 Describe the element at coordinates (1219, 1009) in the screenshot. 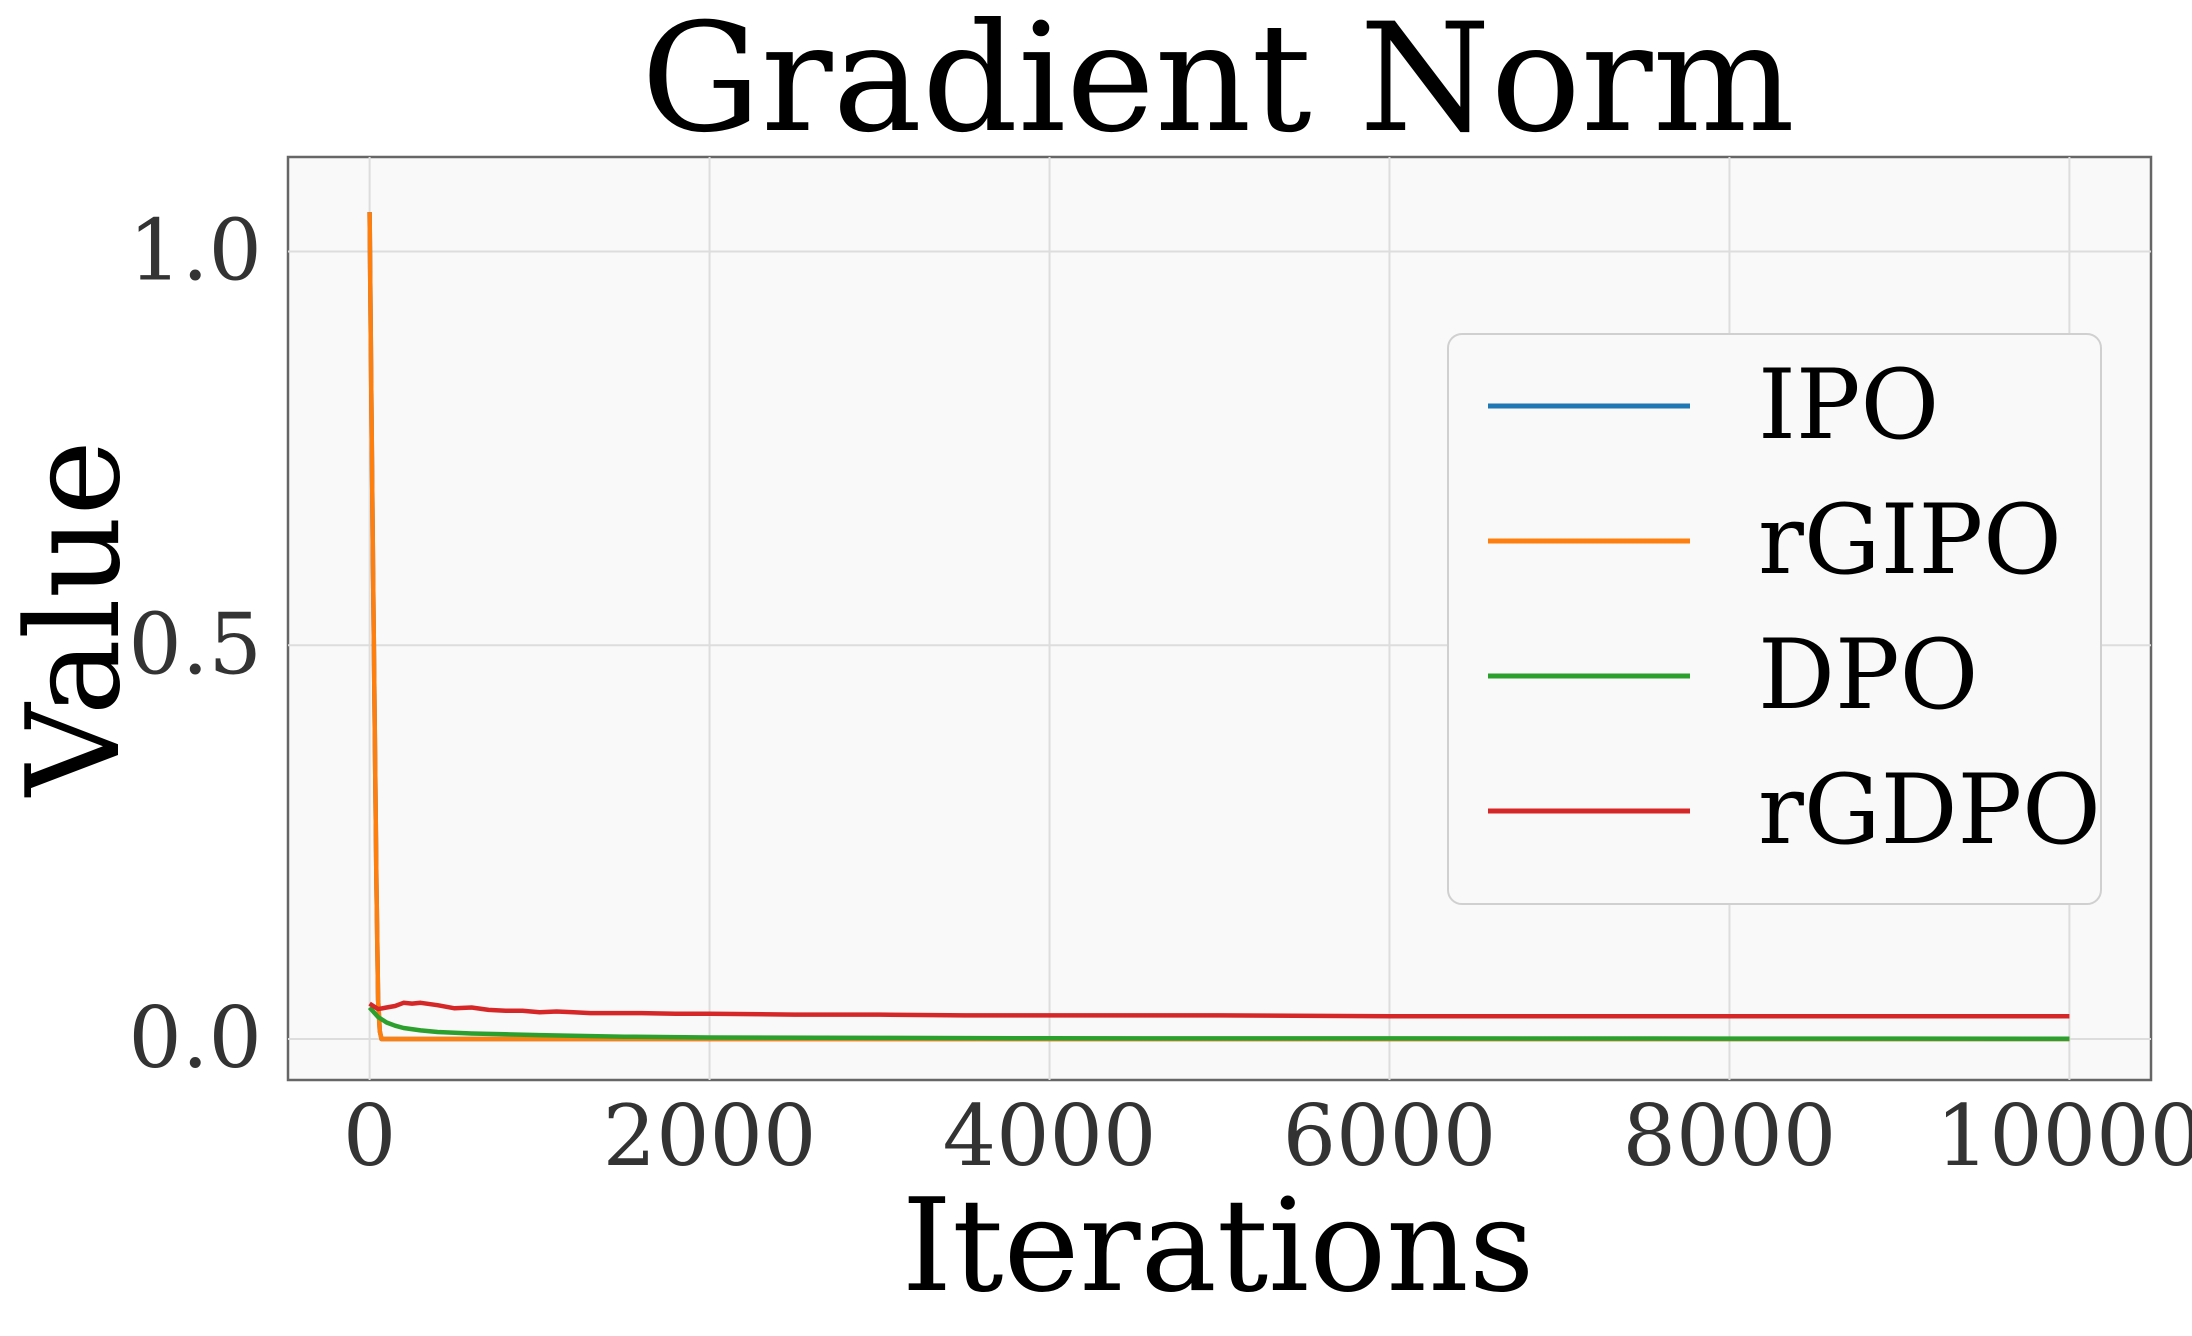

I see `series-line-rgdpo` at that location.